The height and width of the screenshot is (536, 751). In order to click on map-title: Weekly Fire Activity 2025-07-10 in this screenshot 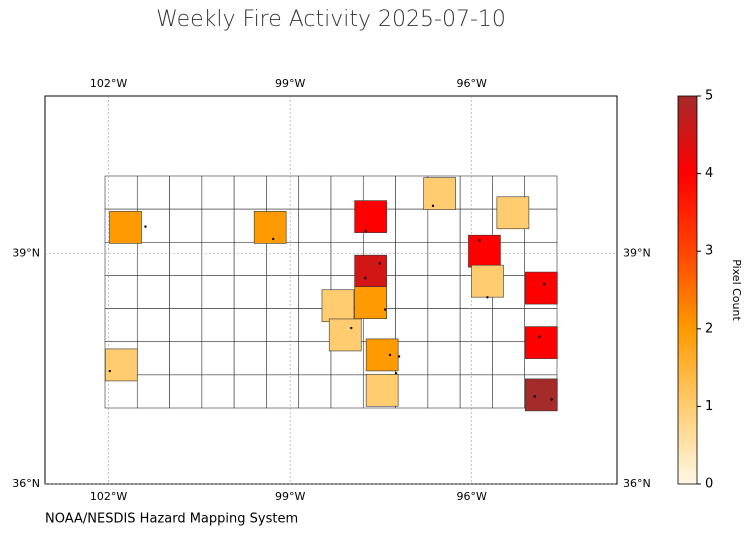, I will do `click(331, 19)`.